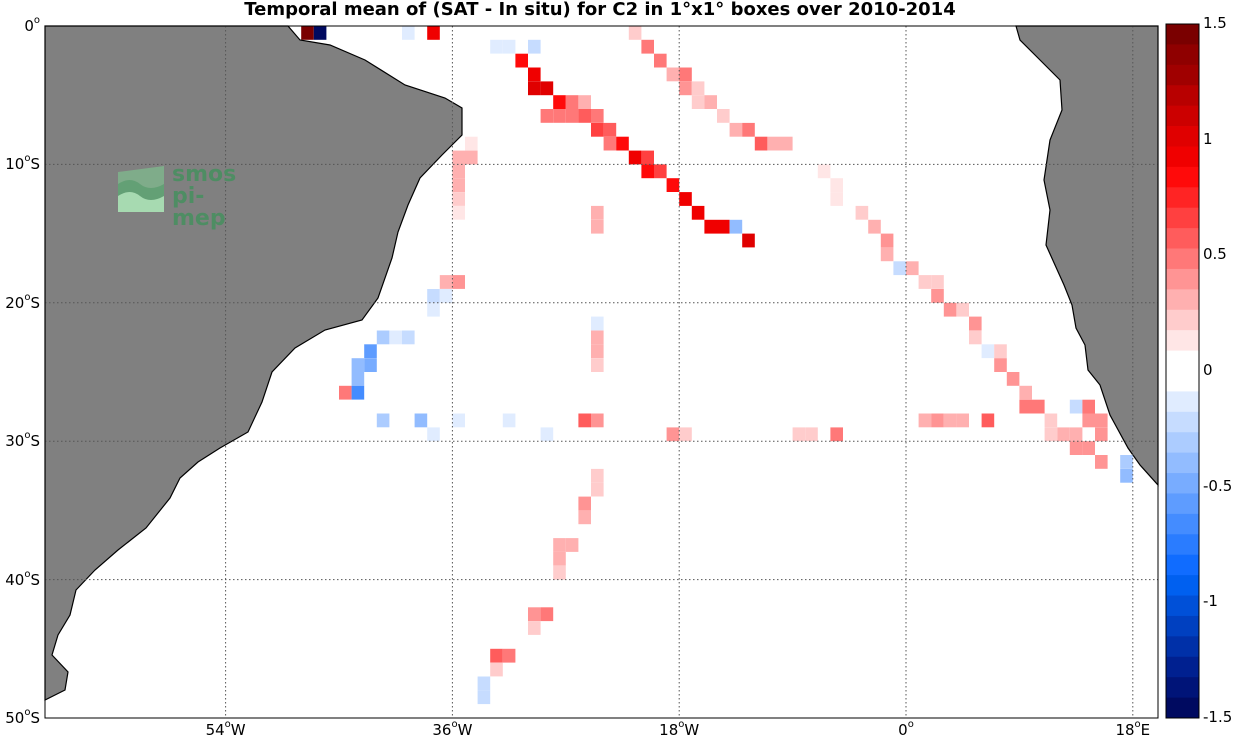  Describe the element at coordinates (1133, 729) in the screenshot. I see `longitude-label-4: 18oE` at that location.